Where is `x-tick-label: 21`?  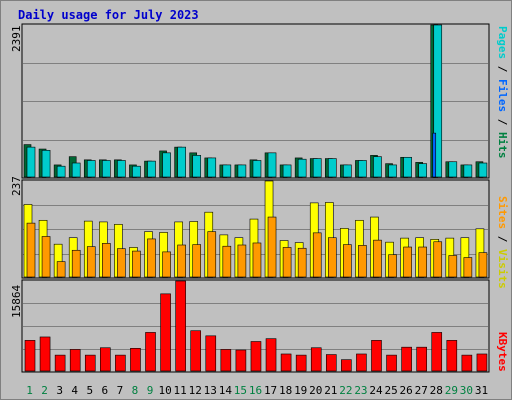 x-tick-label: 21 is located at coordinates (330, 390).